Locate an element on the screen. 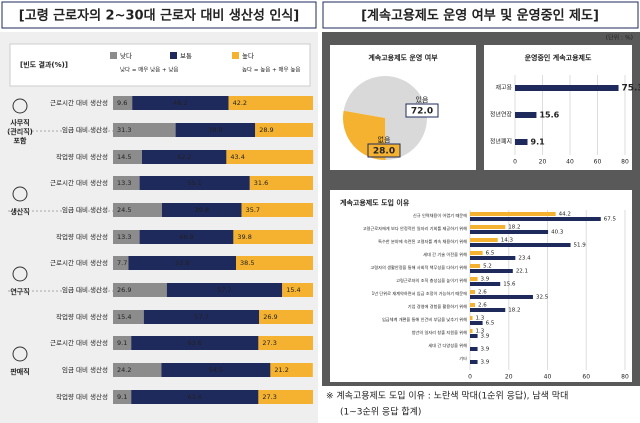  value-label: 14.3 is located at coordinates (507, 241).